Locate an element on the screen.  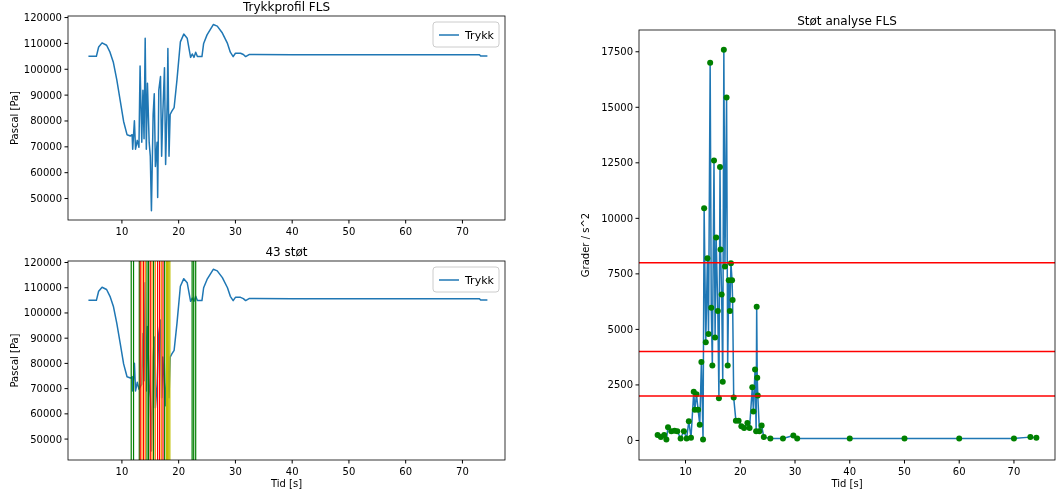
y-tick-label: 10000 is located at coordinates (617, 218).